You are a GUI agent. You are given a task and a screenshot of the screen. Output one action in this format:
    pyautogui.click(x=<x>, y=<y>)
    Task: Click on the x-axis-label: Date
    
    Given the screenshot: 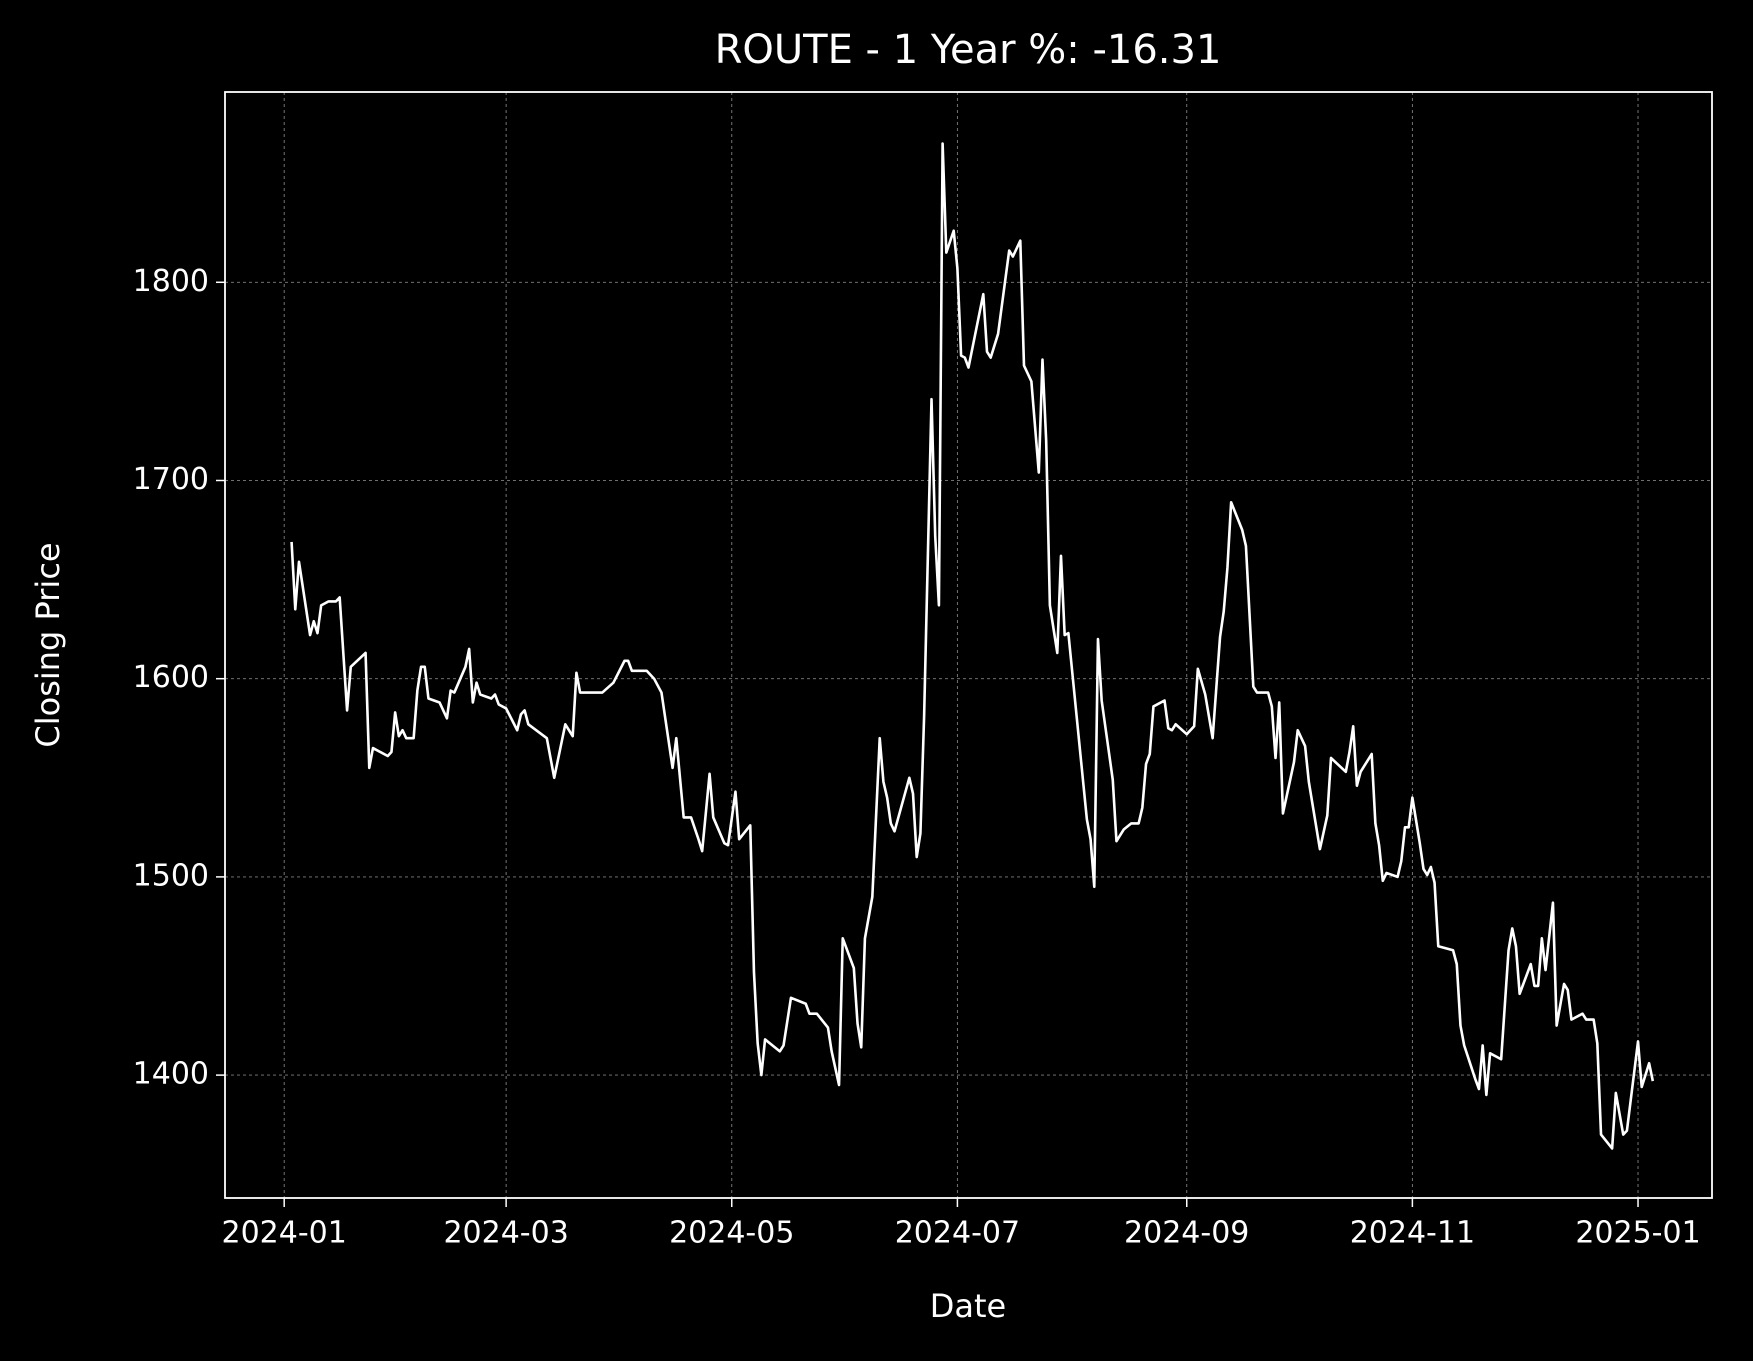 What is the action you would take?
    pyautogui.click(x=968, y=1306)
    